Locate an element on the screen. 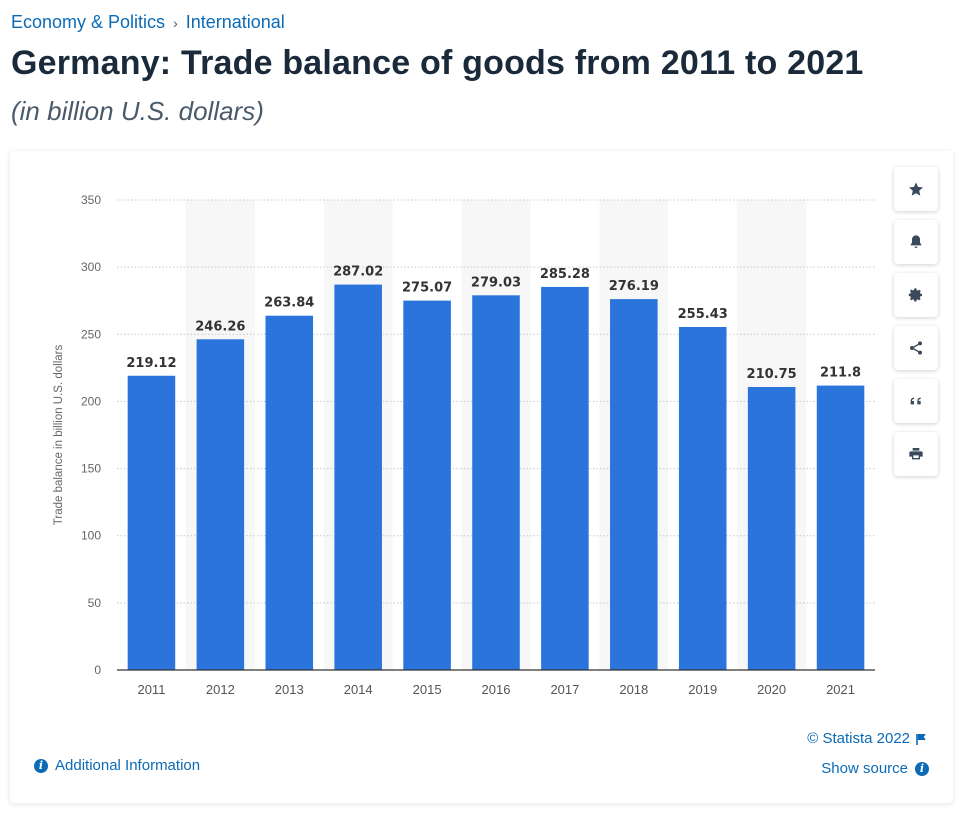  data-label: 263.84 is located at coordinates (289, 303).